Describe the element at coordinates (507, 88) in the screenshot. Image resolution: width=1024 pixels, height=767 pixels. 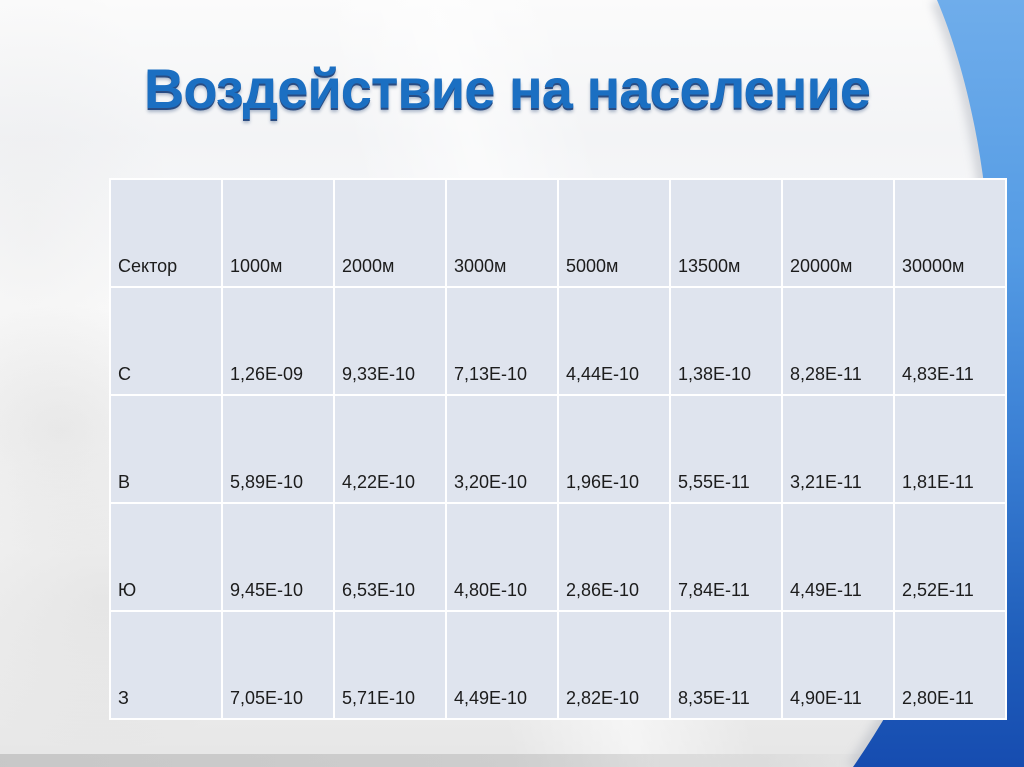
I see `slide-title: Воздействие на население` at that location.